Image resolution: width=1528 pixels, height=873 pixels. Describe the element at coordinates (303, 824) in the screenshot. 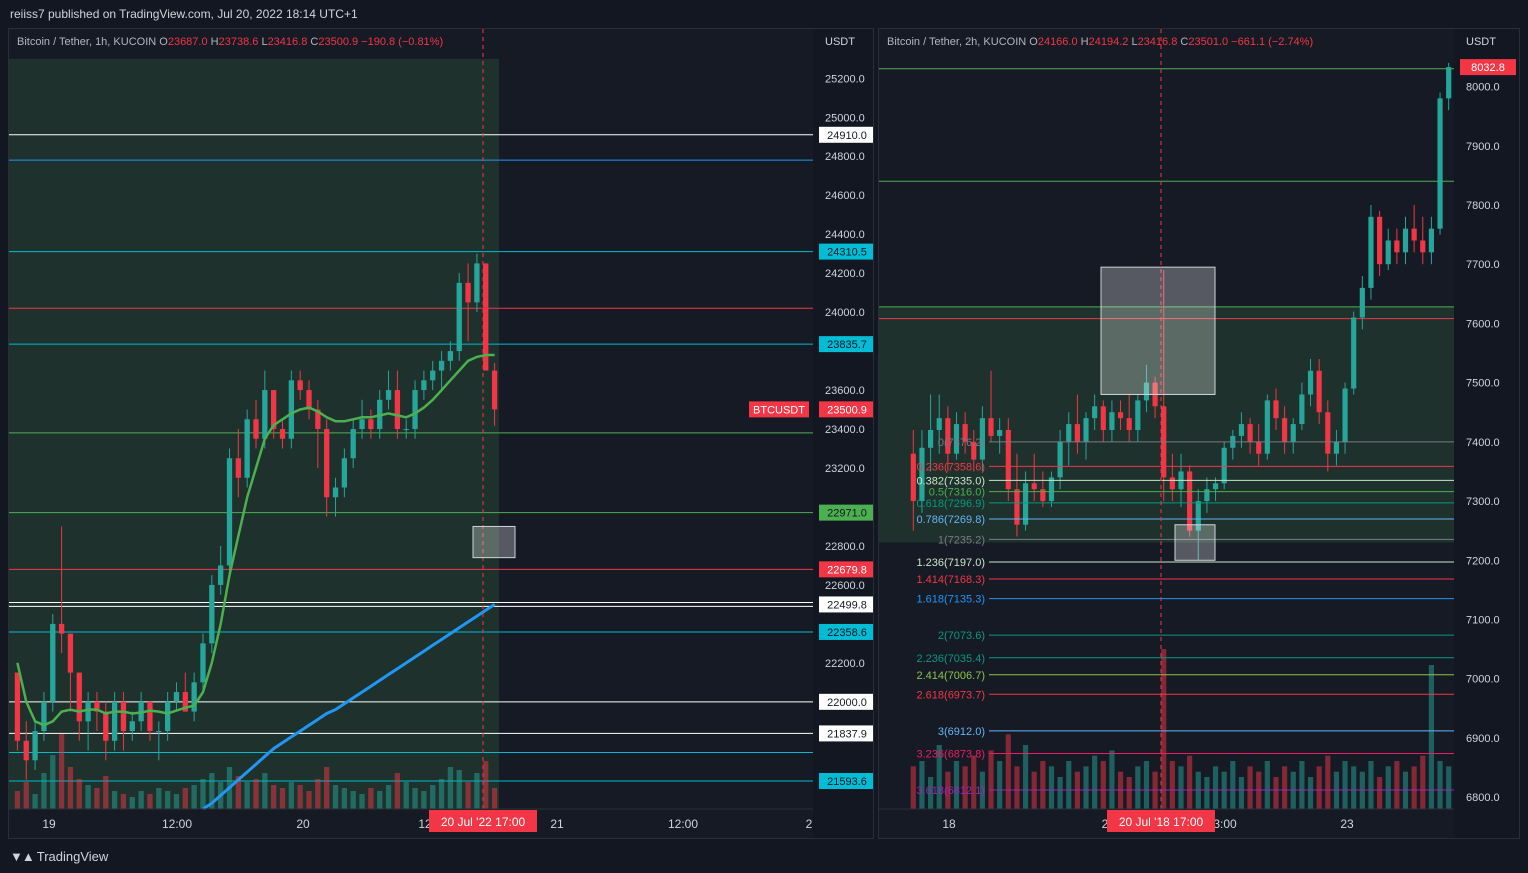

I see `x-tick-label: 20` at that location.